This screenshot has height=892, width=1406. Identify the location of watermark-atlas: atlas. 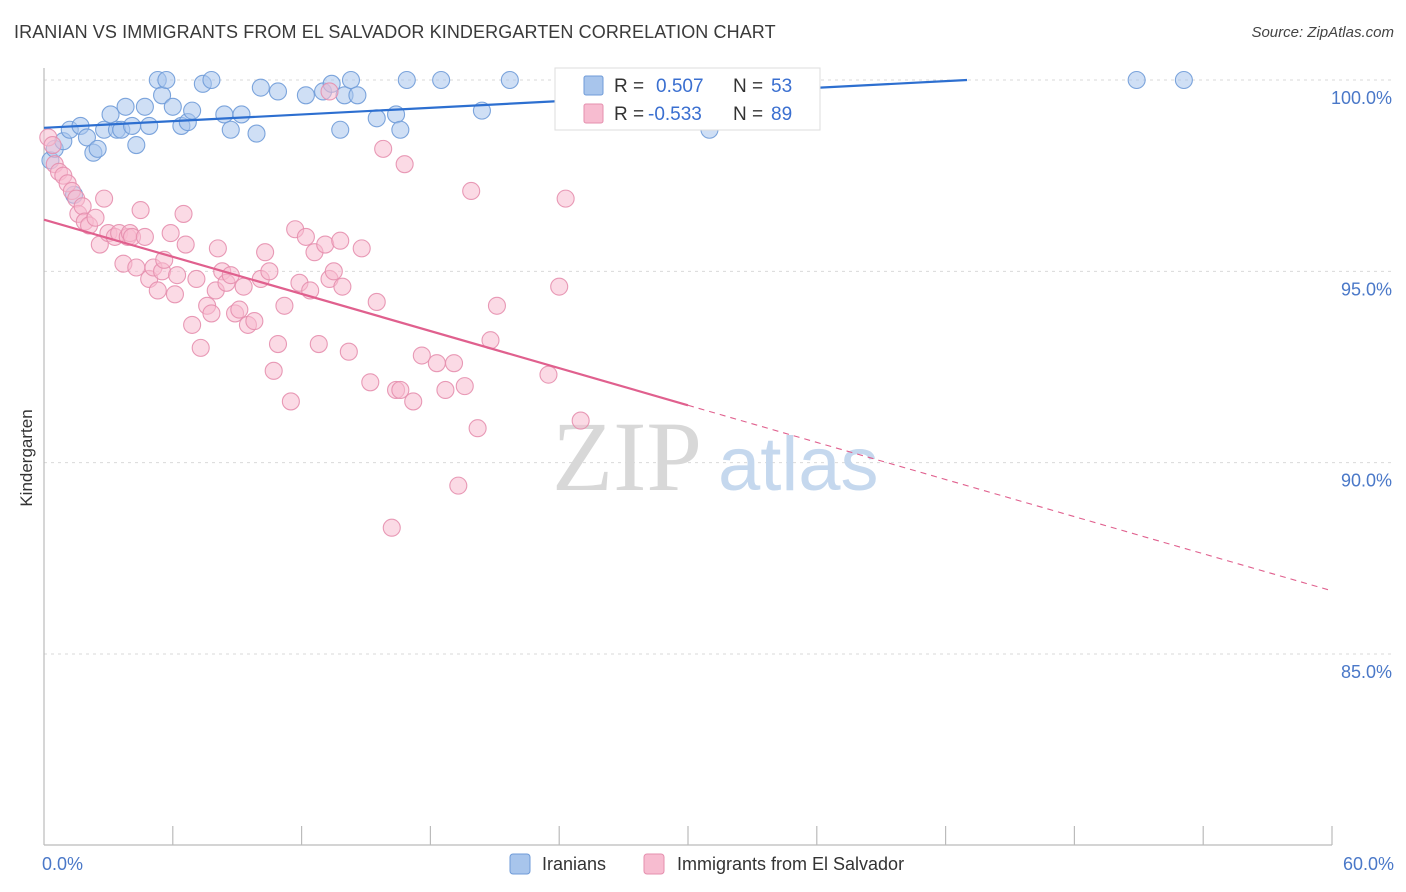
(798, 464).